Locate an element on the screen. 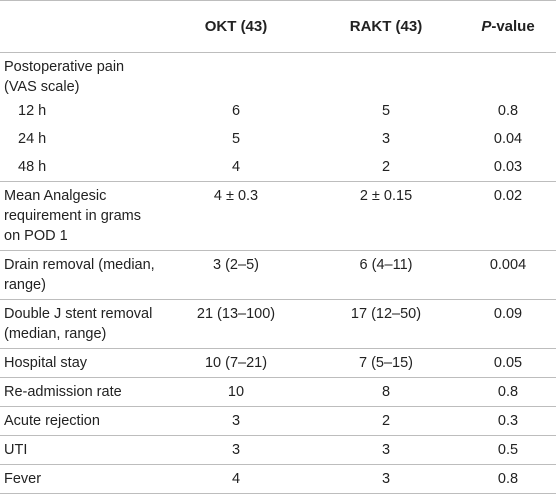  header-row: OKT (43) RAKT (43) P-value is located at coordinates (278, 26).